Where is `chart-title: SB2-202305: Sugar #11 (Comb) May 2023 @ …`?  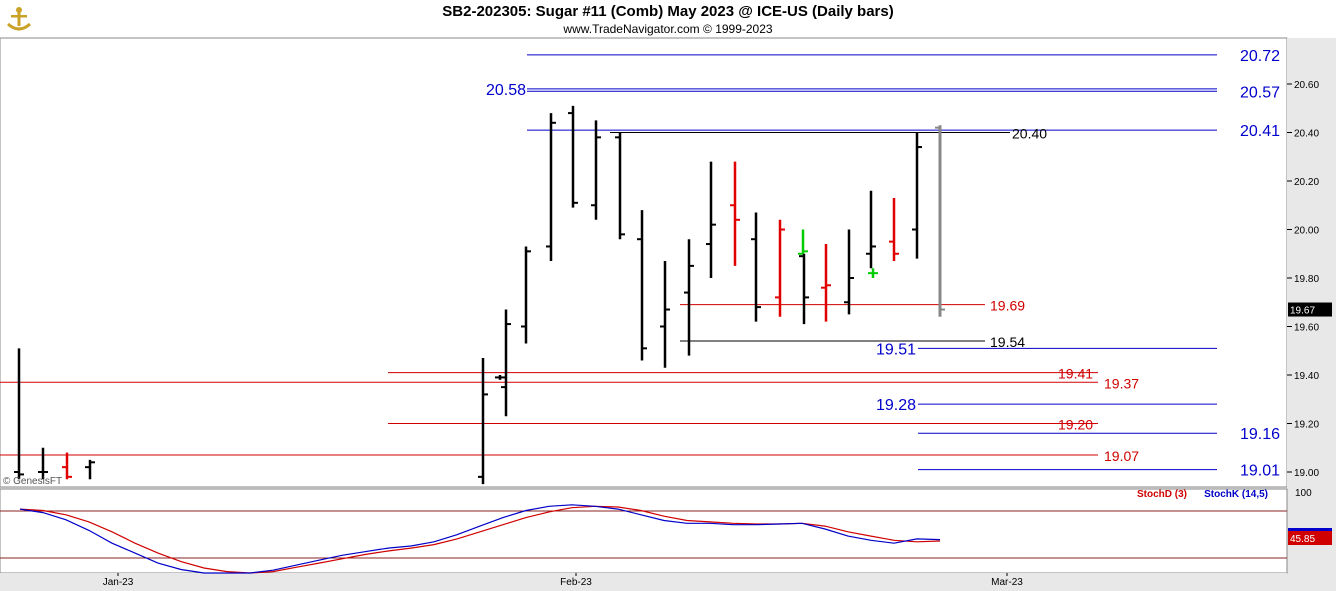
chart-title: SB2-202305: Sugar #11 (Comb) May 2023 @ … is located at coordinates (668, 11).